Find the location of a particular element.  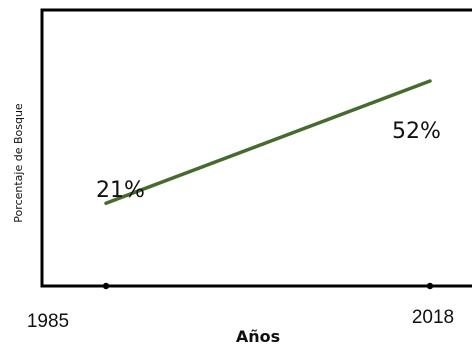

data-label: 52% is located at coordinates (416, 131).